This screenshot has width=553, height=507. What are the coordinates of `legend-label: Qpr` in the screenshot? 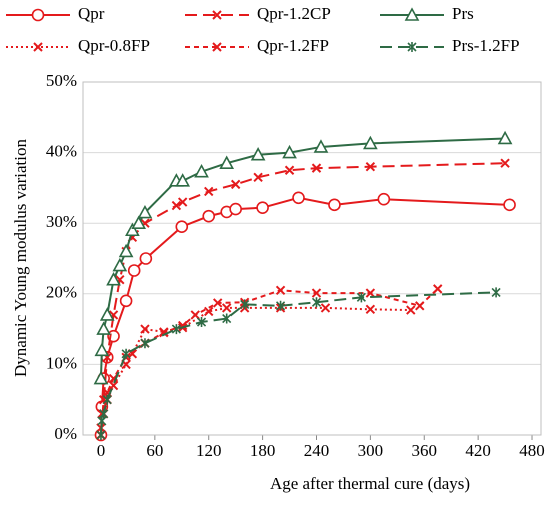 It's located at (91, 13).